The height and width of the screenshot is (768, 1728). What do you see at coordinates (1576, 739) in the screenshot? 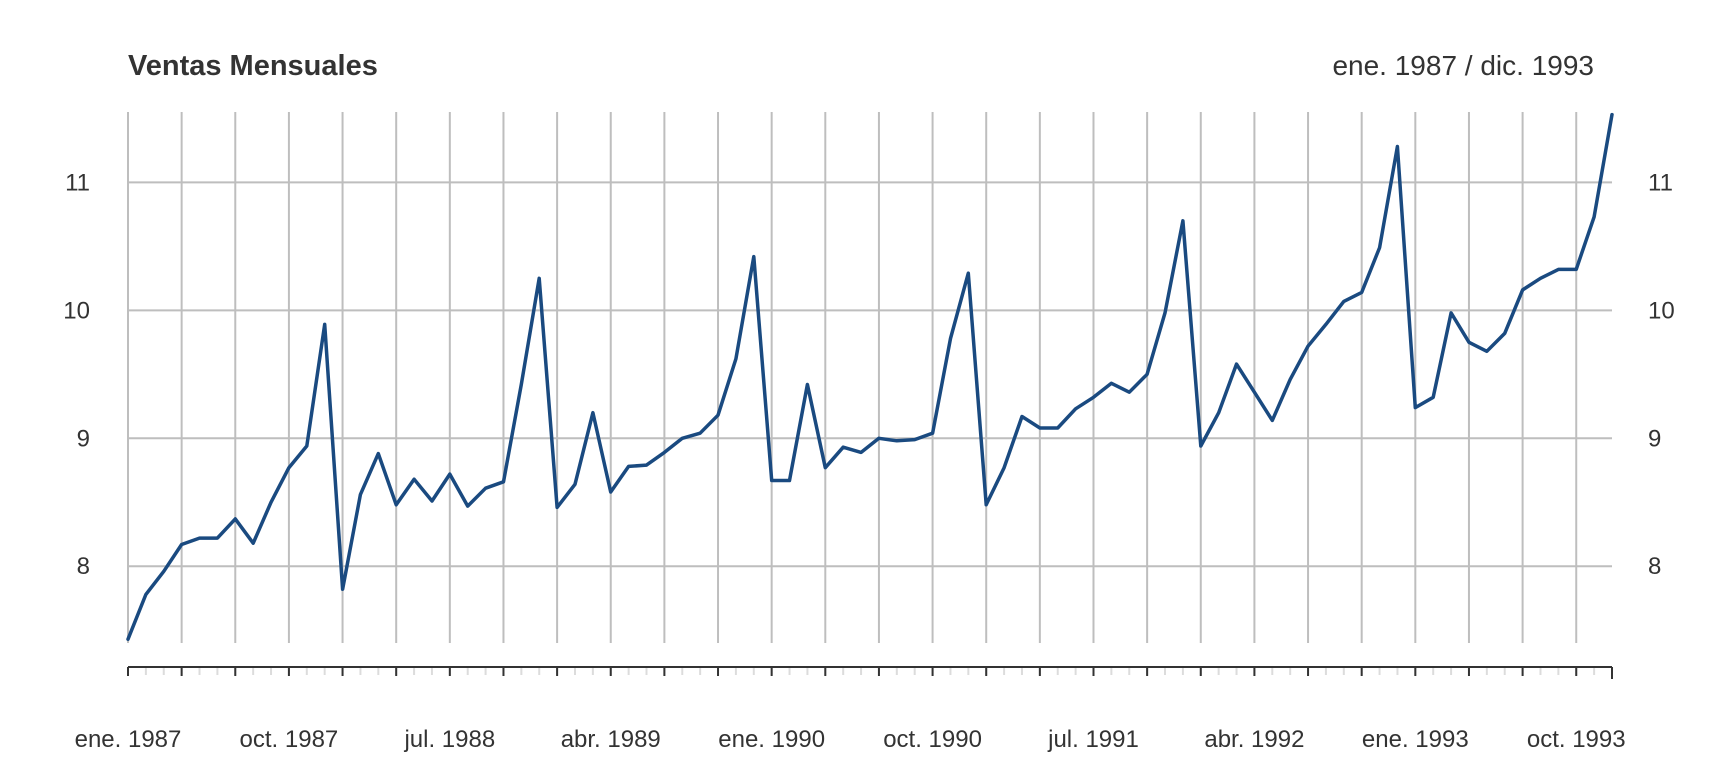
I see `x-tick-label: oct. 1993` at bounding box center [1576, 739].